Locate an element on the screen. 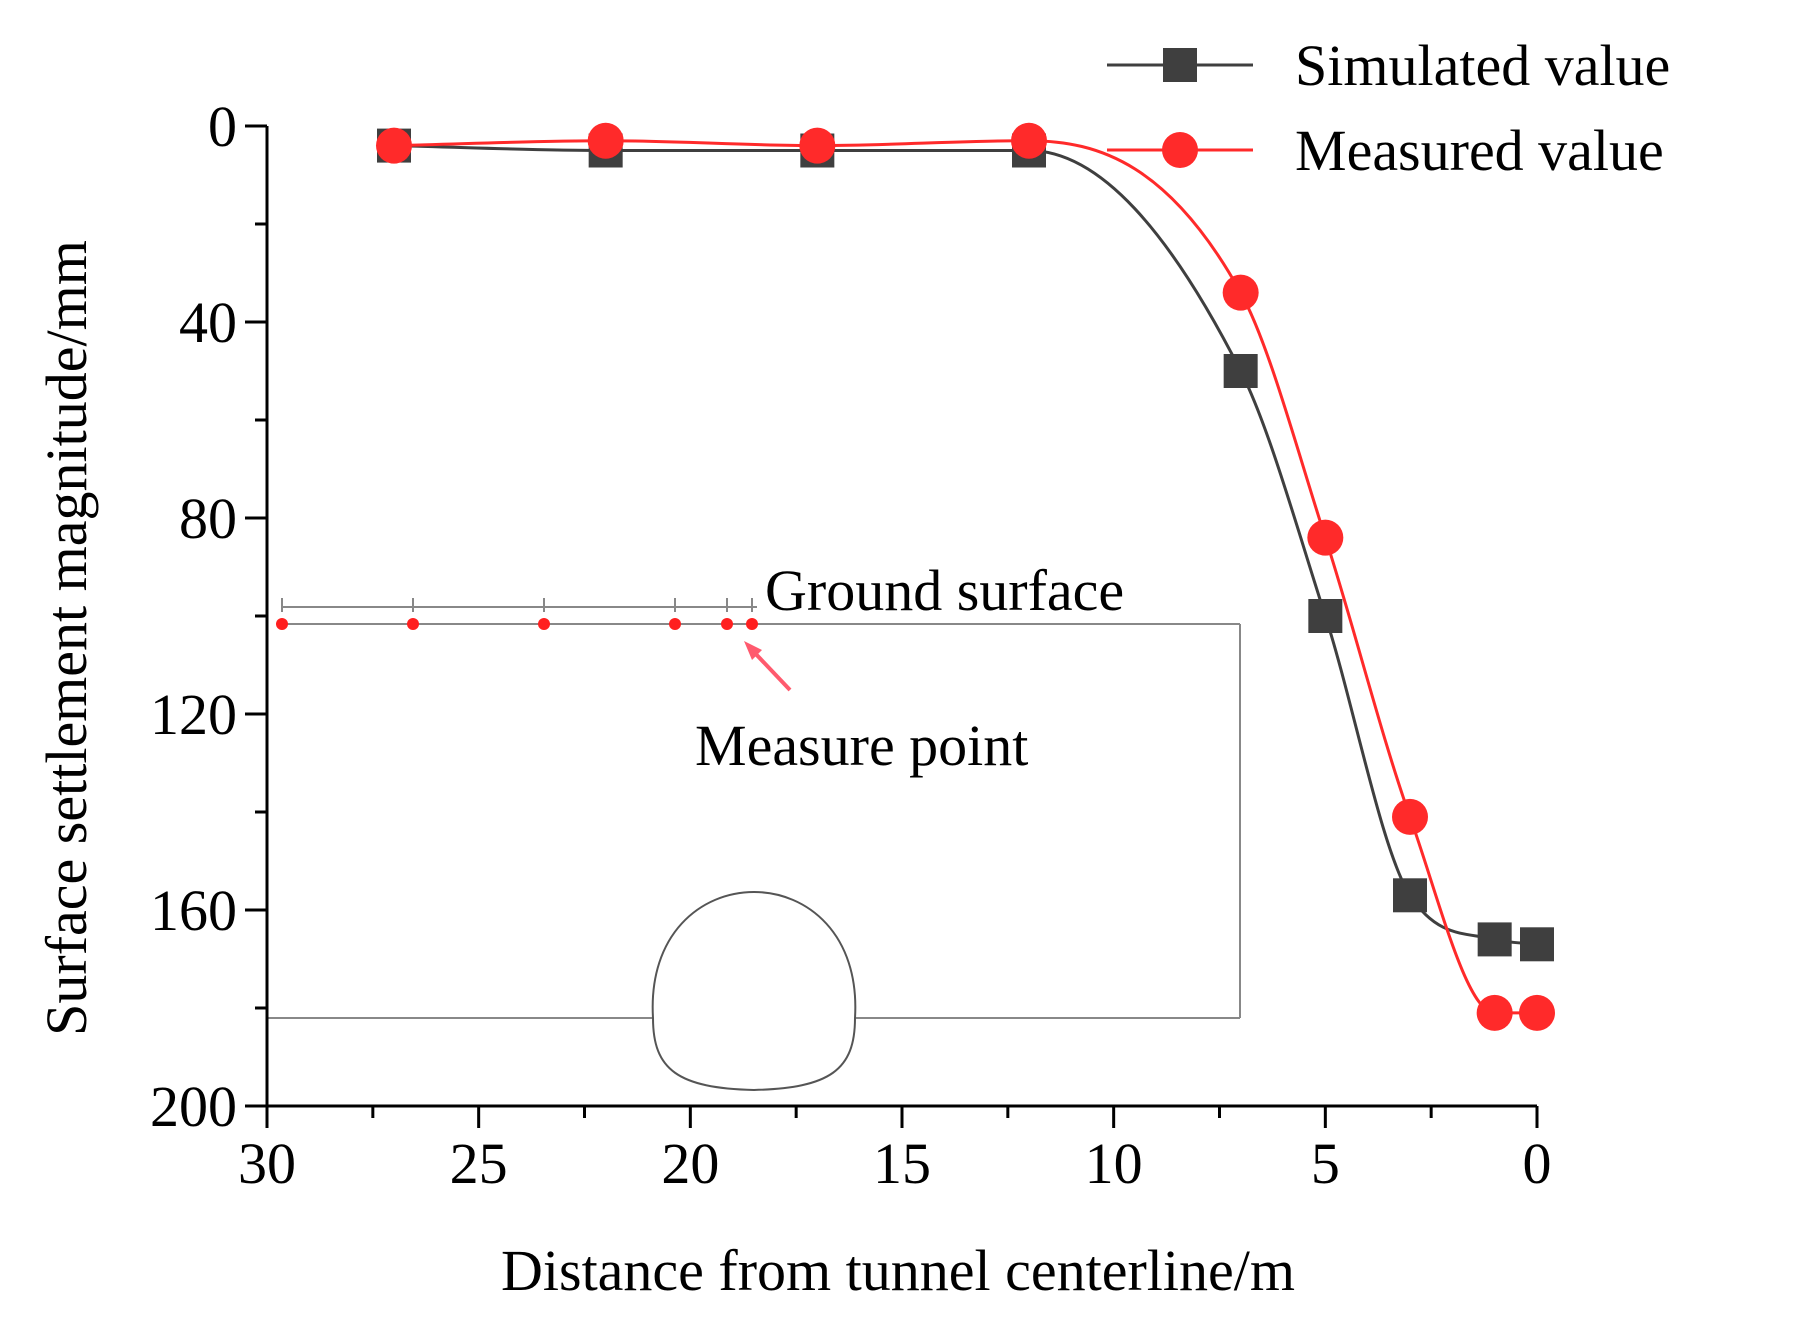 This screenshot has width=1798, height=1318. y-axis-title: Surface settlement magnitude/mm is located at coordinates (66, 638).